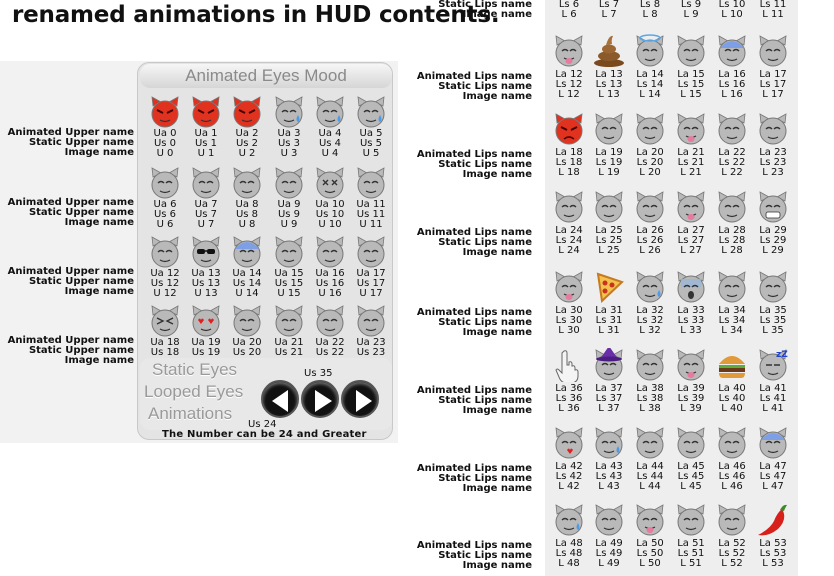 The width and height of the screenshot is (834, 576). Describe the element at coordinates (732, 466) in the screenshot. I see `lip-la-label: La 46` at that location.